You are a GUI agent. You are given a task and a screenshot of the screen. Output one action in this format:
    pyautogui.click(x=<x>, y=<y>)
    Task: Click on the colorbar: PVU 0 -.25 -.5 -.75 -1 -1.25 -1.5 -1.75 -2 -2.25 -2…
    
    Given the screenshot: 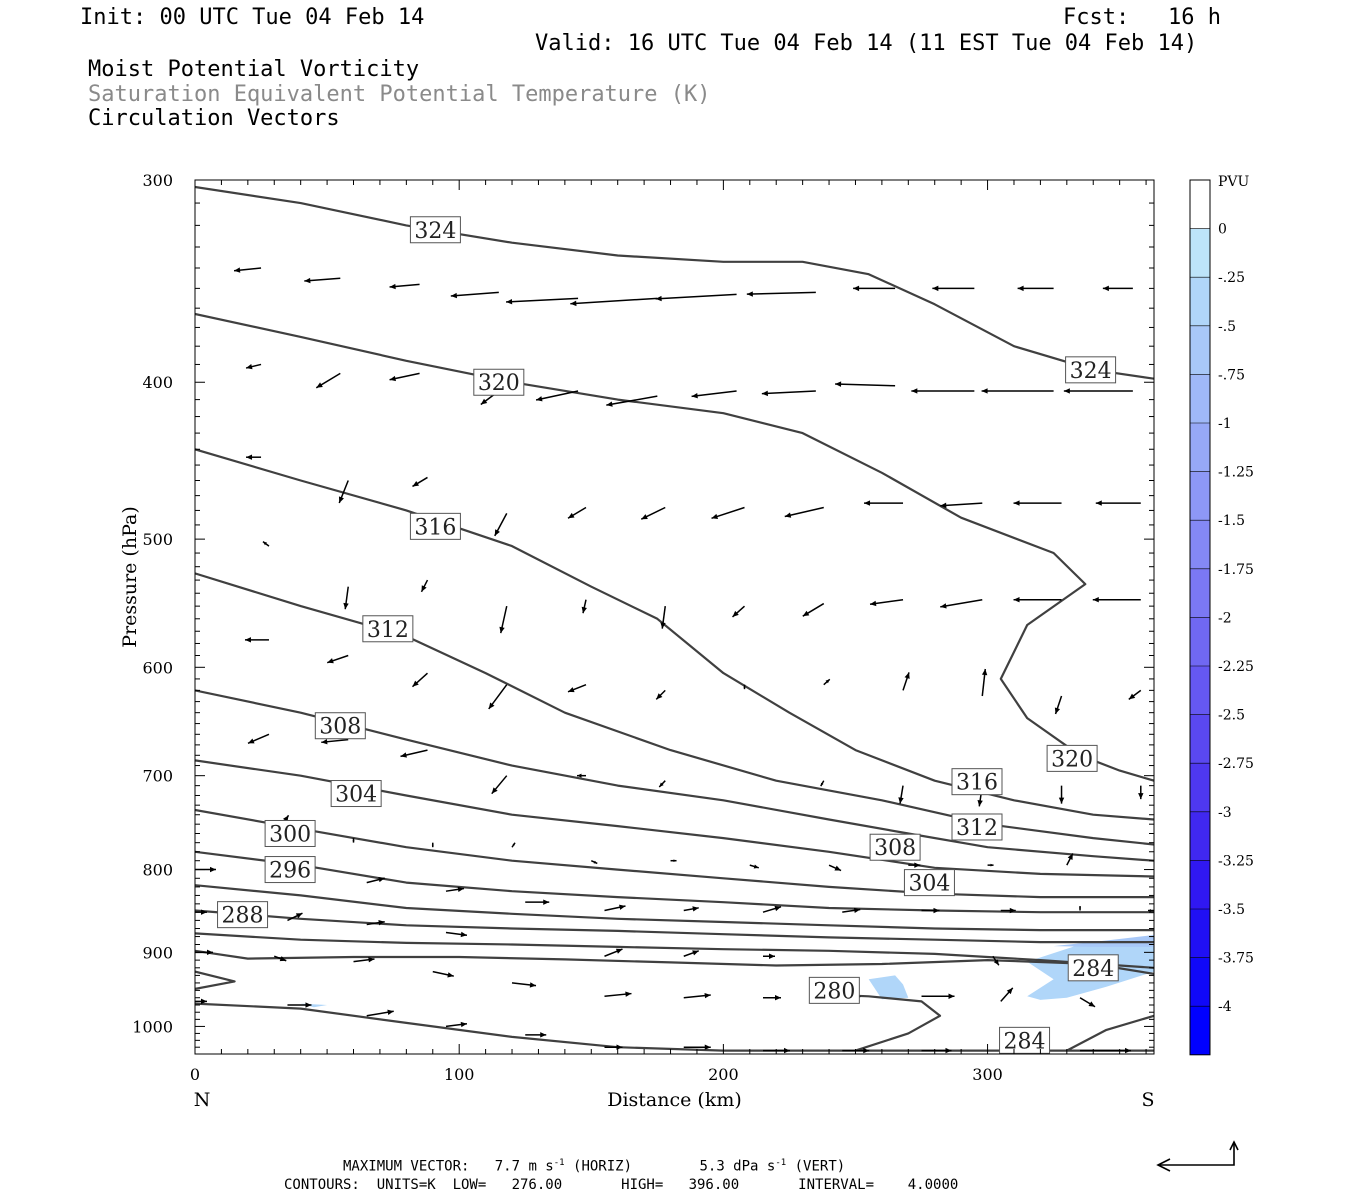 What is the action you would take?
    pyautogui.click(x=1221, y=615)
    